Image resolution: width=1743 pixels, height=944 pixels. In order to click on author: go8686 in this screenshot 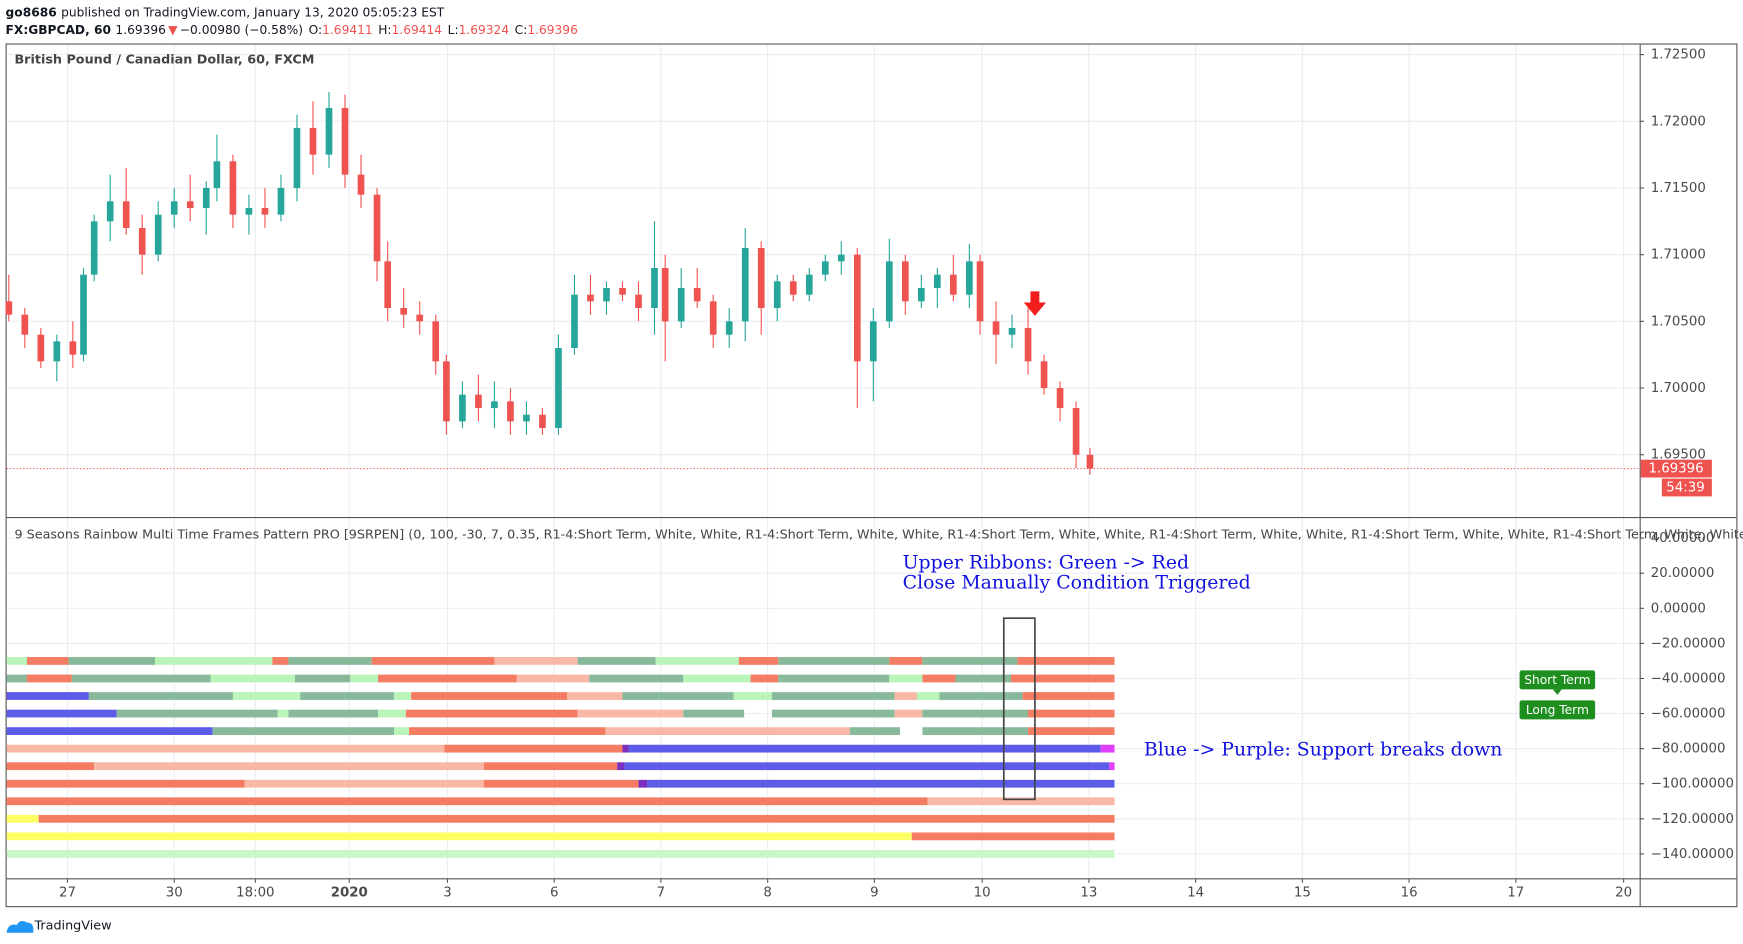, I will do `click(31, 12)`.